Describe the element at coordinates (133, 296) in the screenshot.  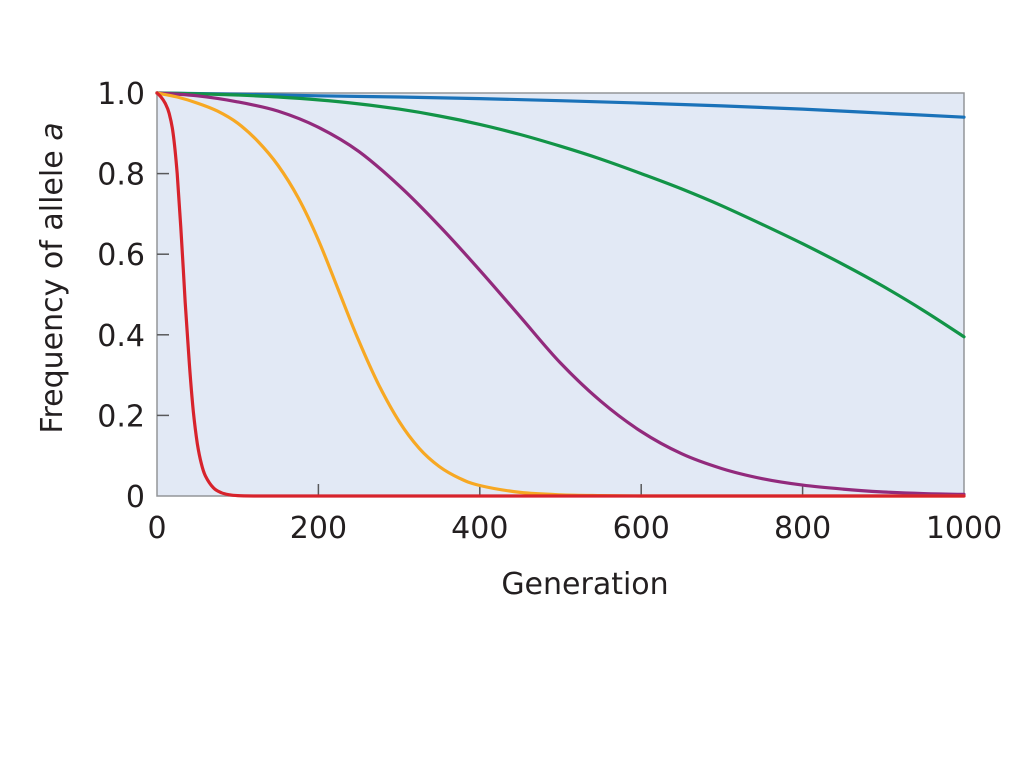
I see `y-axis: 0 0.2 0.4 0.6 0.8 1.0` at that location.